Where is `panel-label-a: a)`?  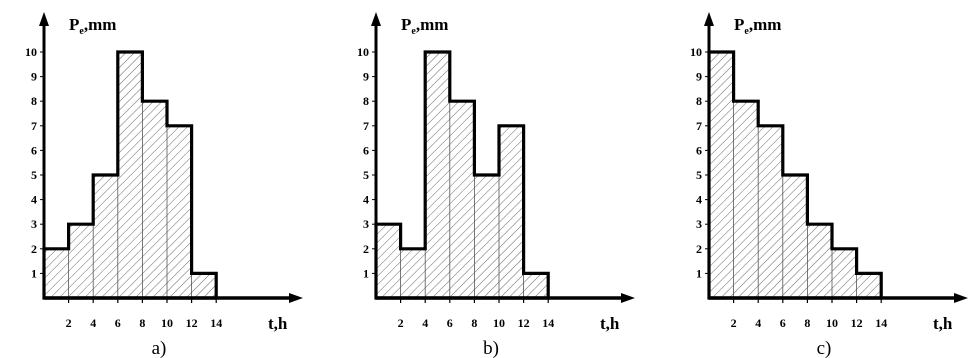
panel-label-a: a) is located at coordinates (159, 348).